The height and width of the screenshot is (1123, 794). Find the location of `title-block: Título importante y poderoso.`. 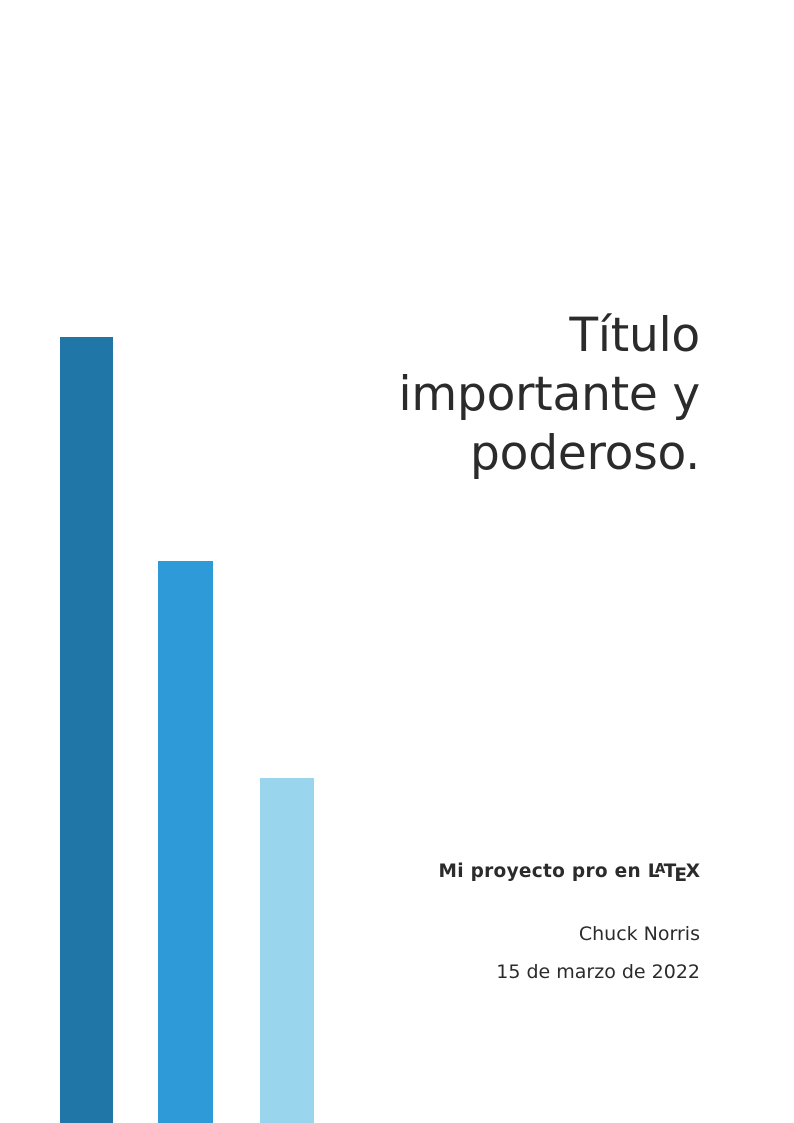

title-block: Título importante y poderoso. is located at coordinates (490, 394).